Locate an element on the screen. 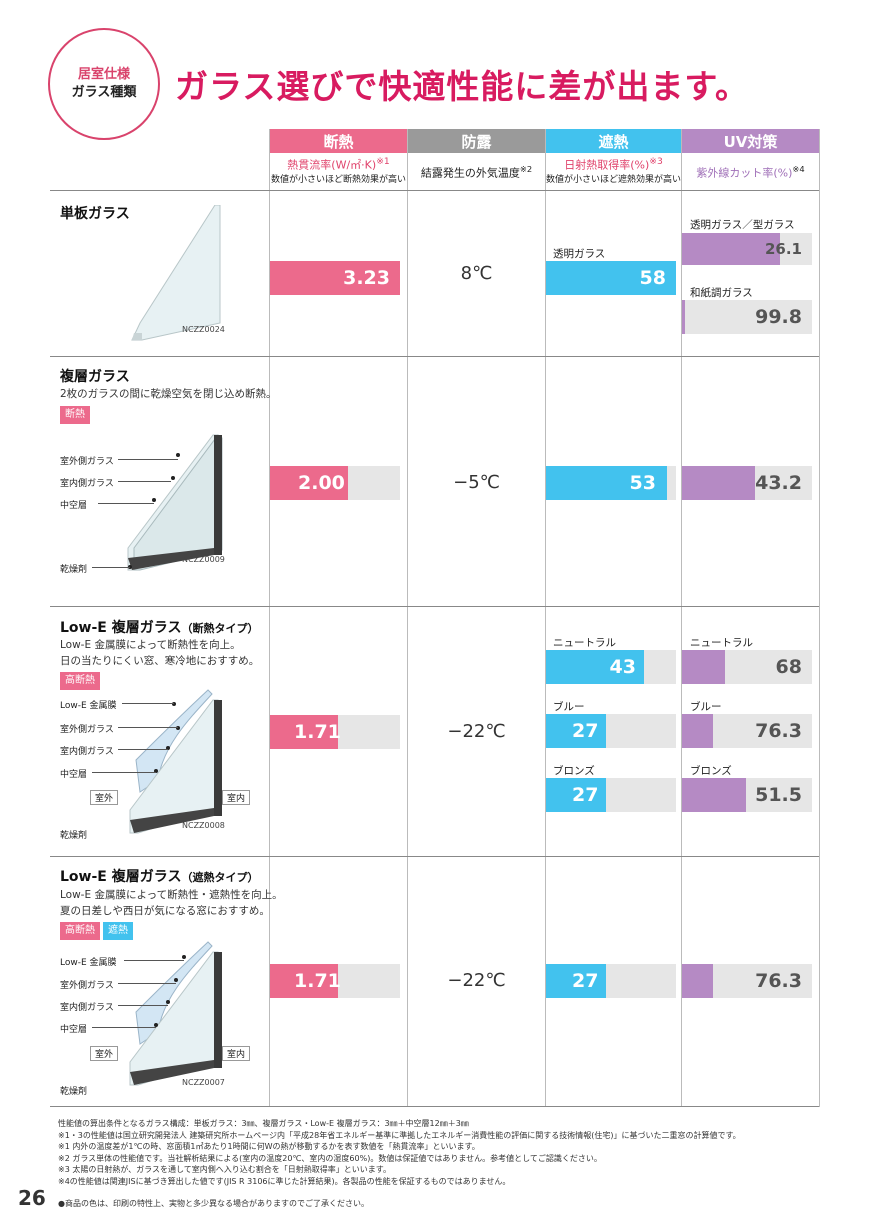 Image resolution: width=890 pixels, height=1210 pixels. row-lowe1-desc2: 日の当たりにくい窓、寒冷地におすすめ。 is located at coordinates (160, 661).